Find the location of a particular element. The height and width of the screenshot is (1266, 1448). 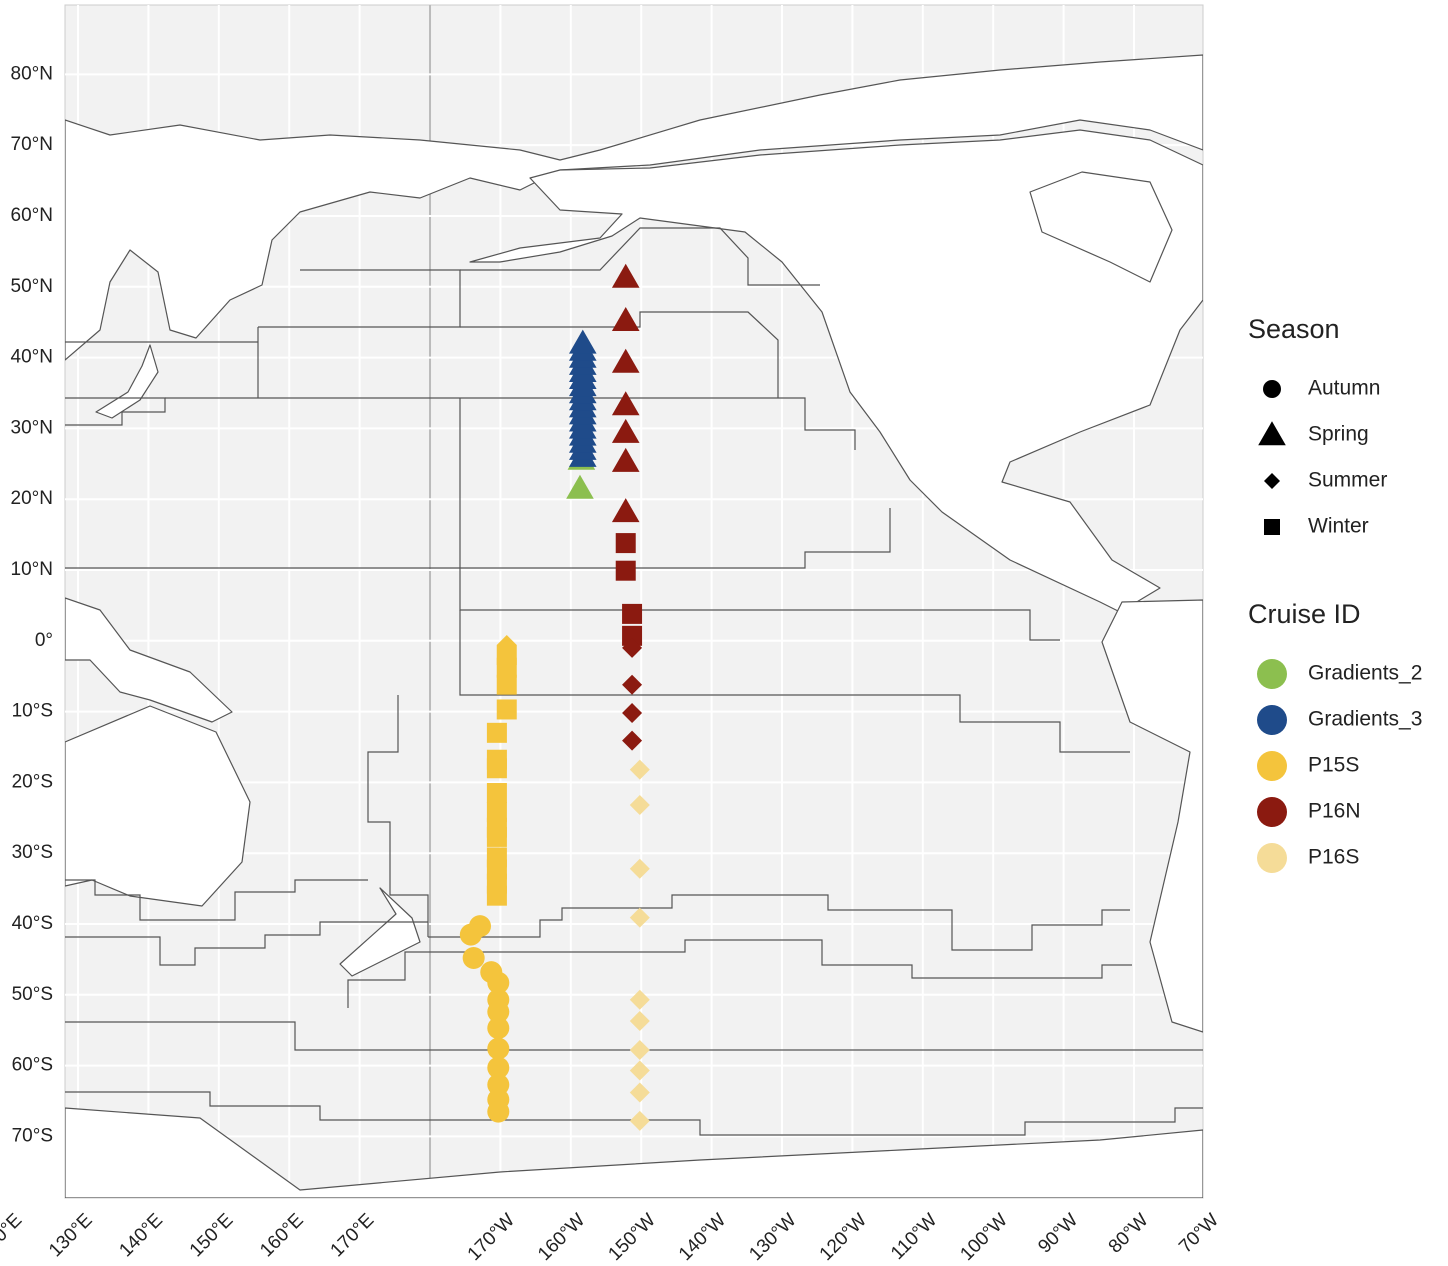

y-tick-label: 80°N is located at coordinates (32, 73).